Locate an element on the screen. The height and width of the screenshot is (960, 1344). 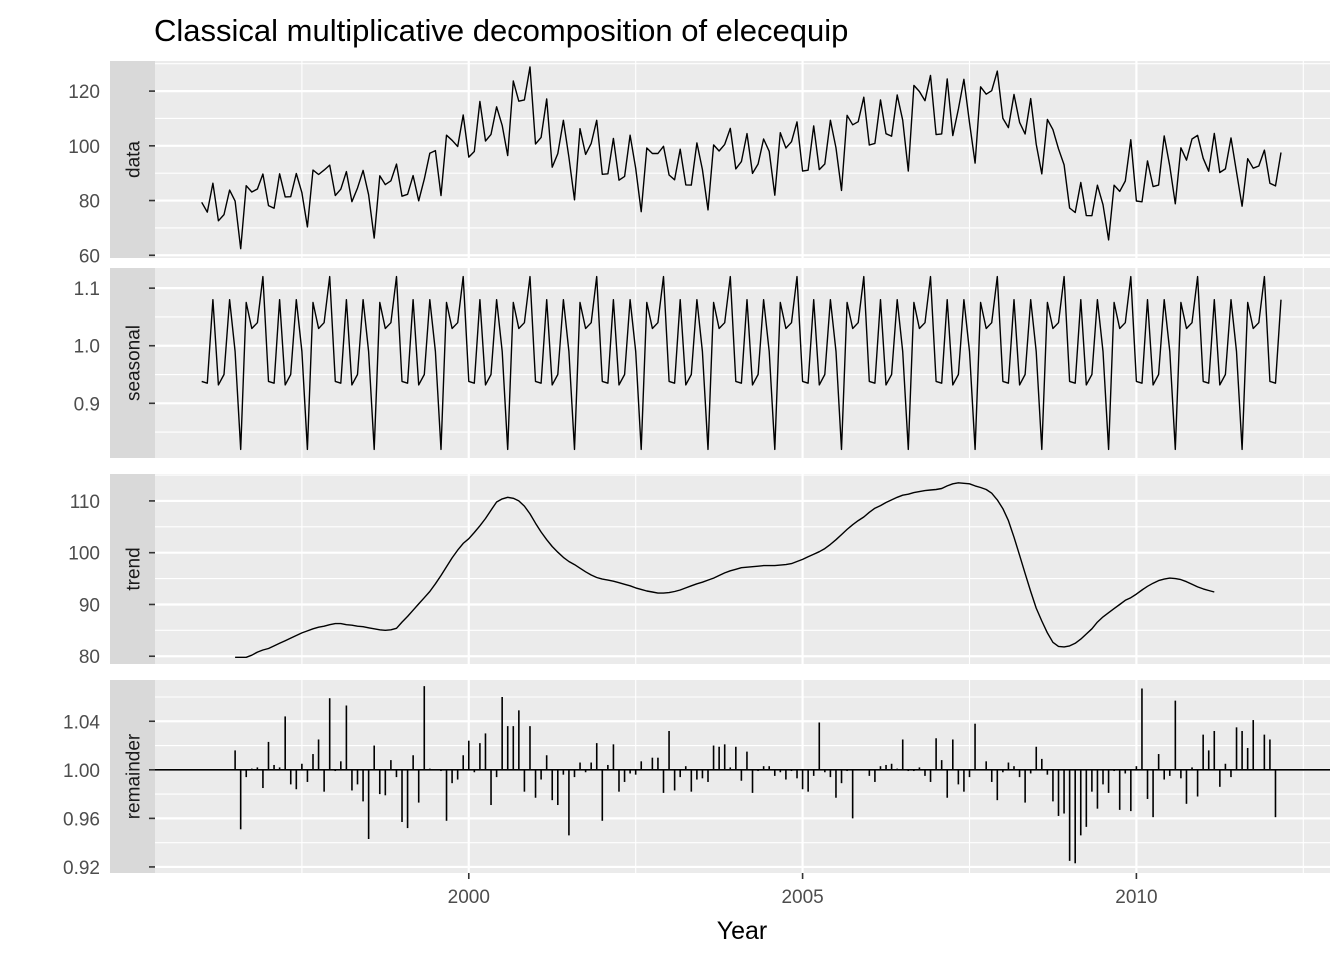
y-tick-label: 90 is located at coordinates (89, 605).